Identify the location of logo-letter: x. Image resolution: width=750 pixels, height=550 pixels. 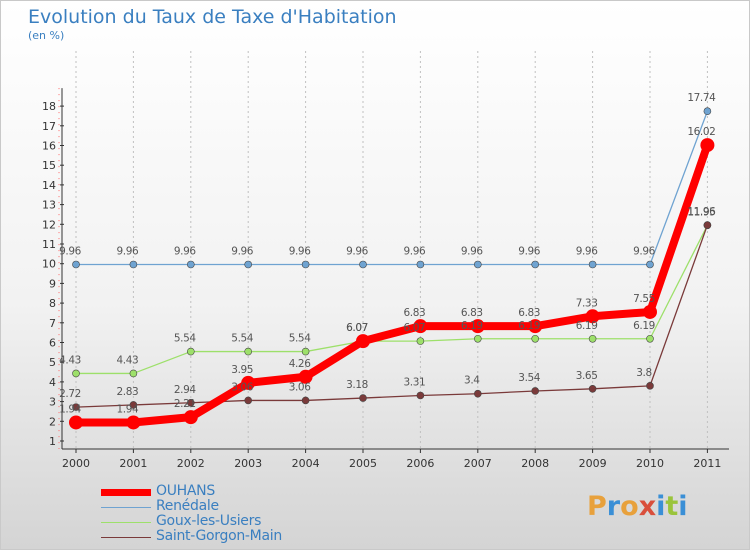
(647, 506).